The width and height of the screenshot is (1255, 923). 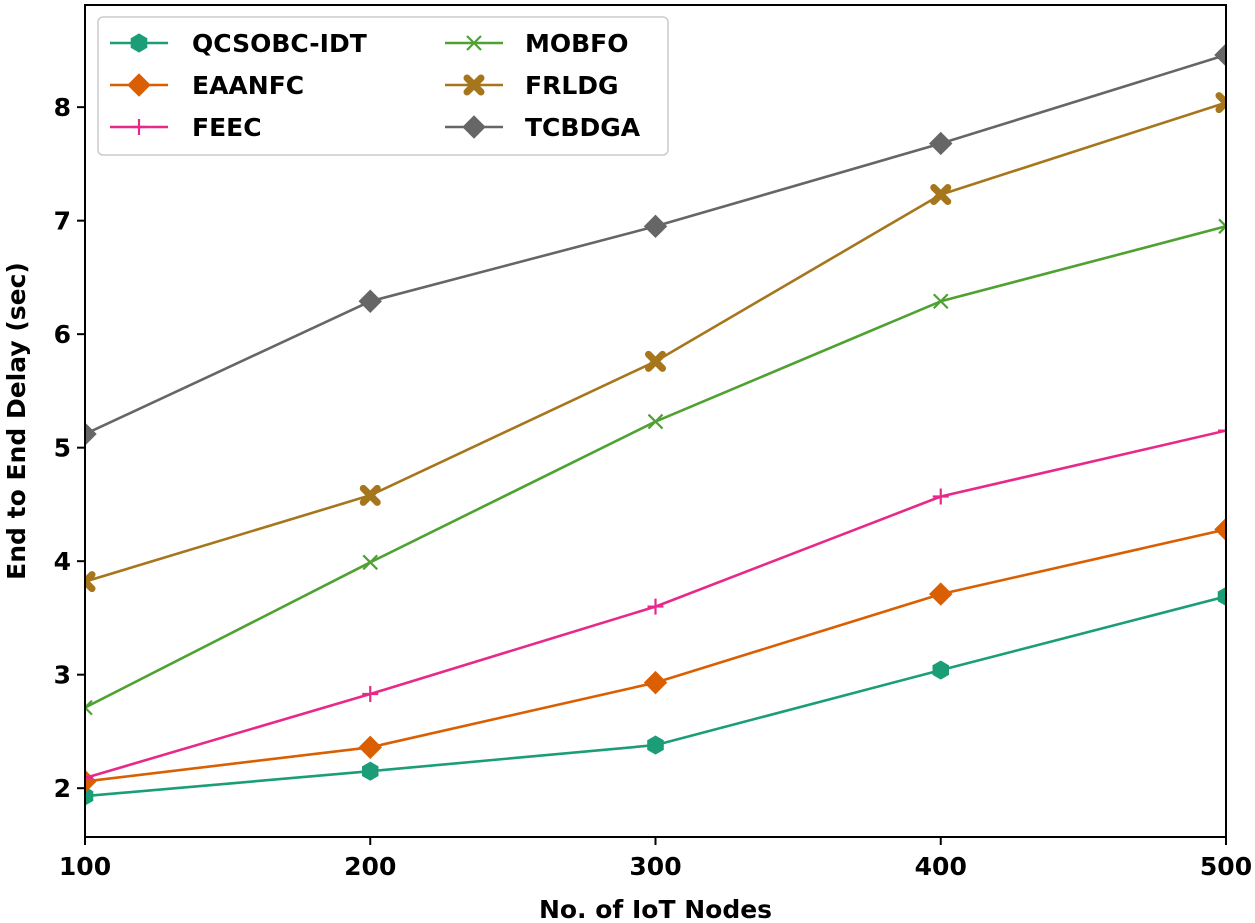 I want to click on x-tick-label: 500, so click(x=1226, y=866).